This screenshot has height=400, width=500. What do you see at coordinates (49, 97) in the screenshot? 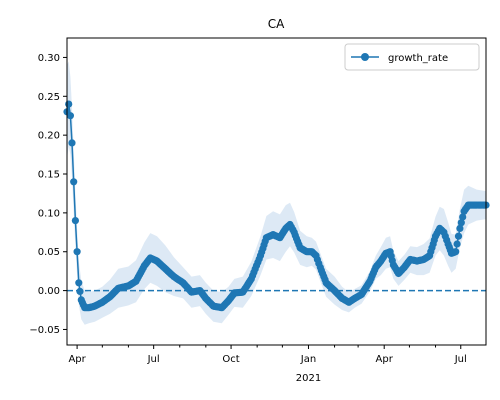
I see `y-tick-label: 0.25` at bounding box center [49, 97].